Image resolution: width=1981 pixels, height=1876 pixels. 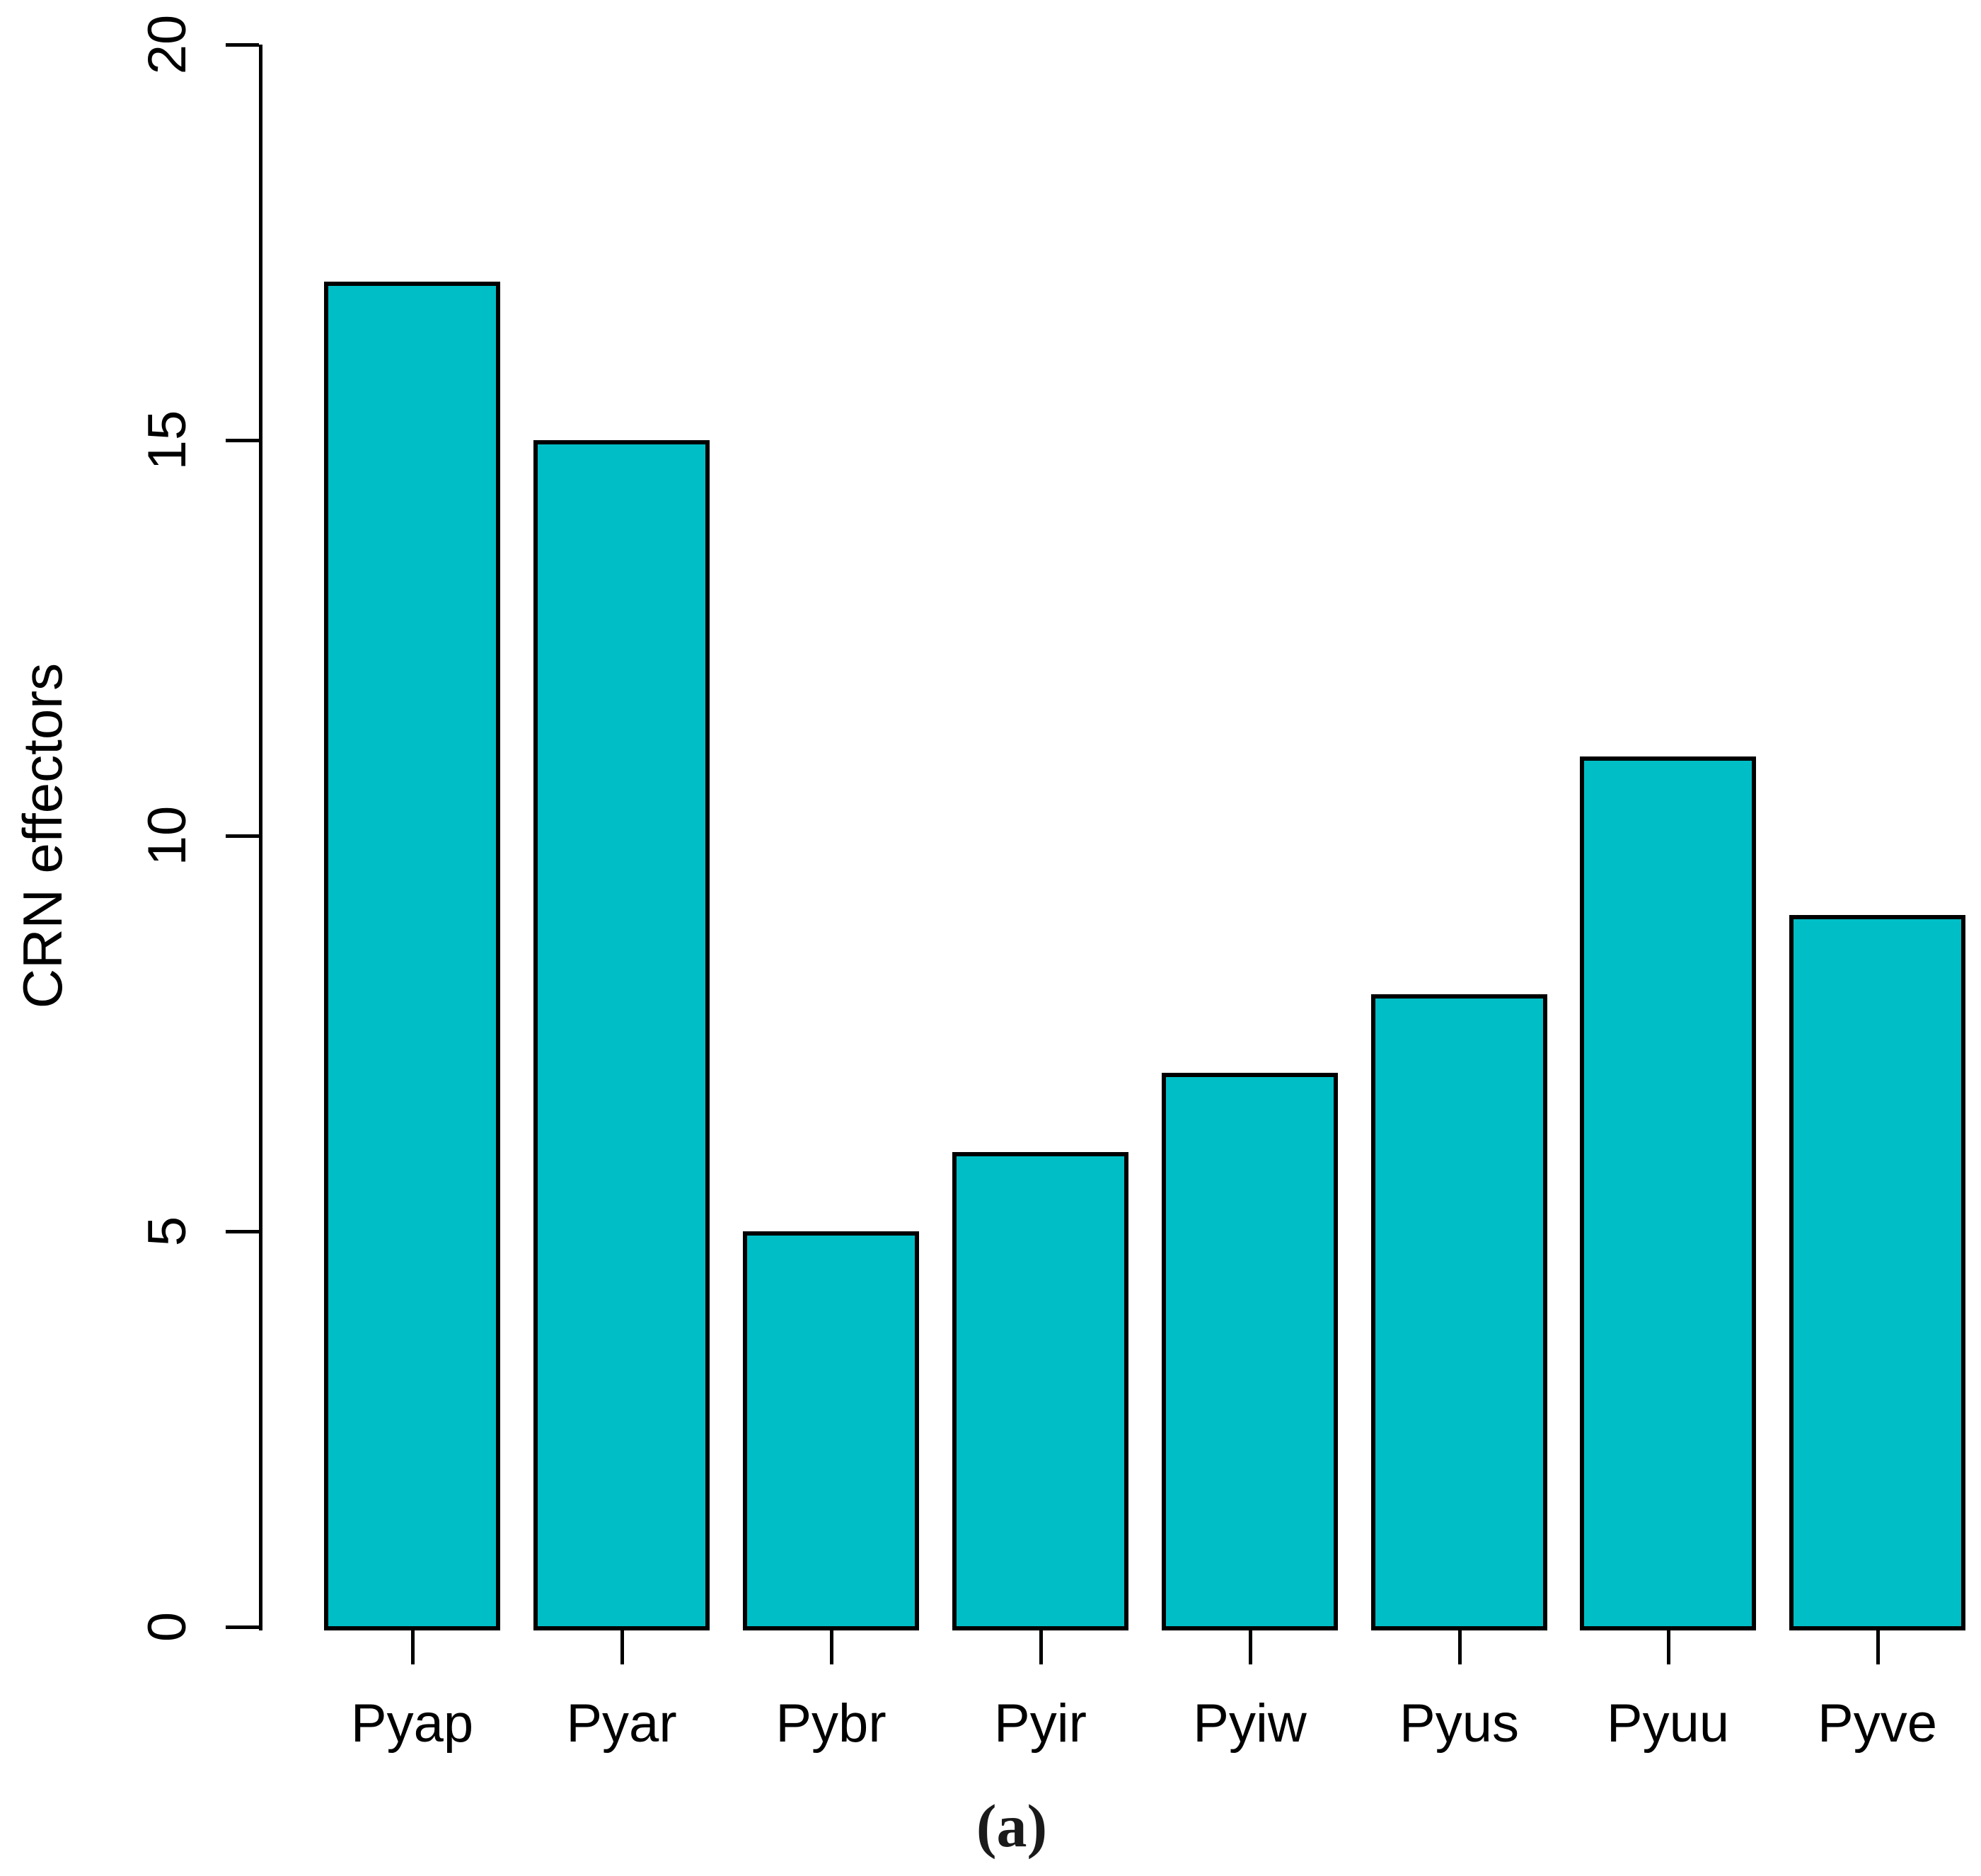 I want to click on x-category-label: Pybr, so click(x=830, y=1723).